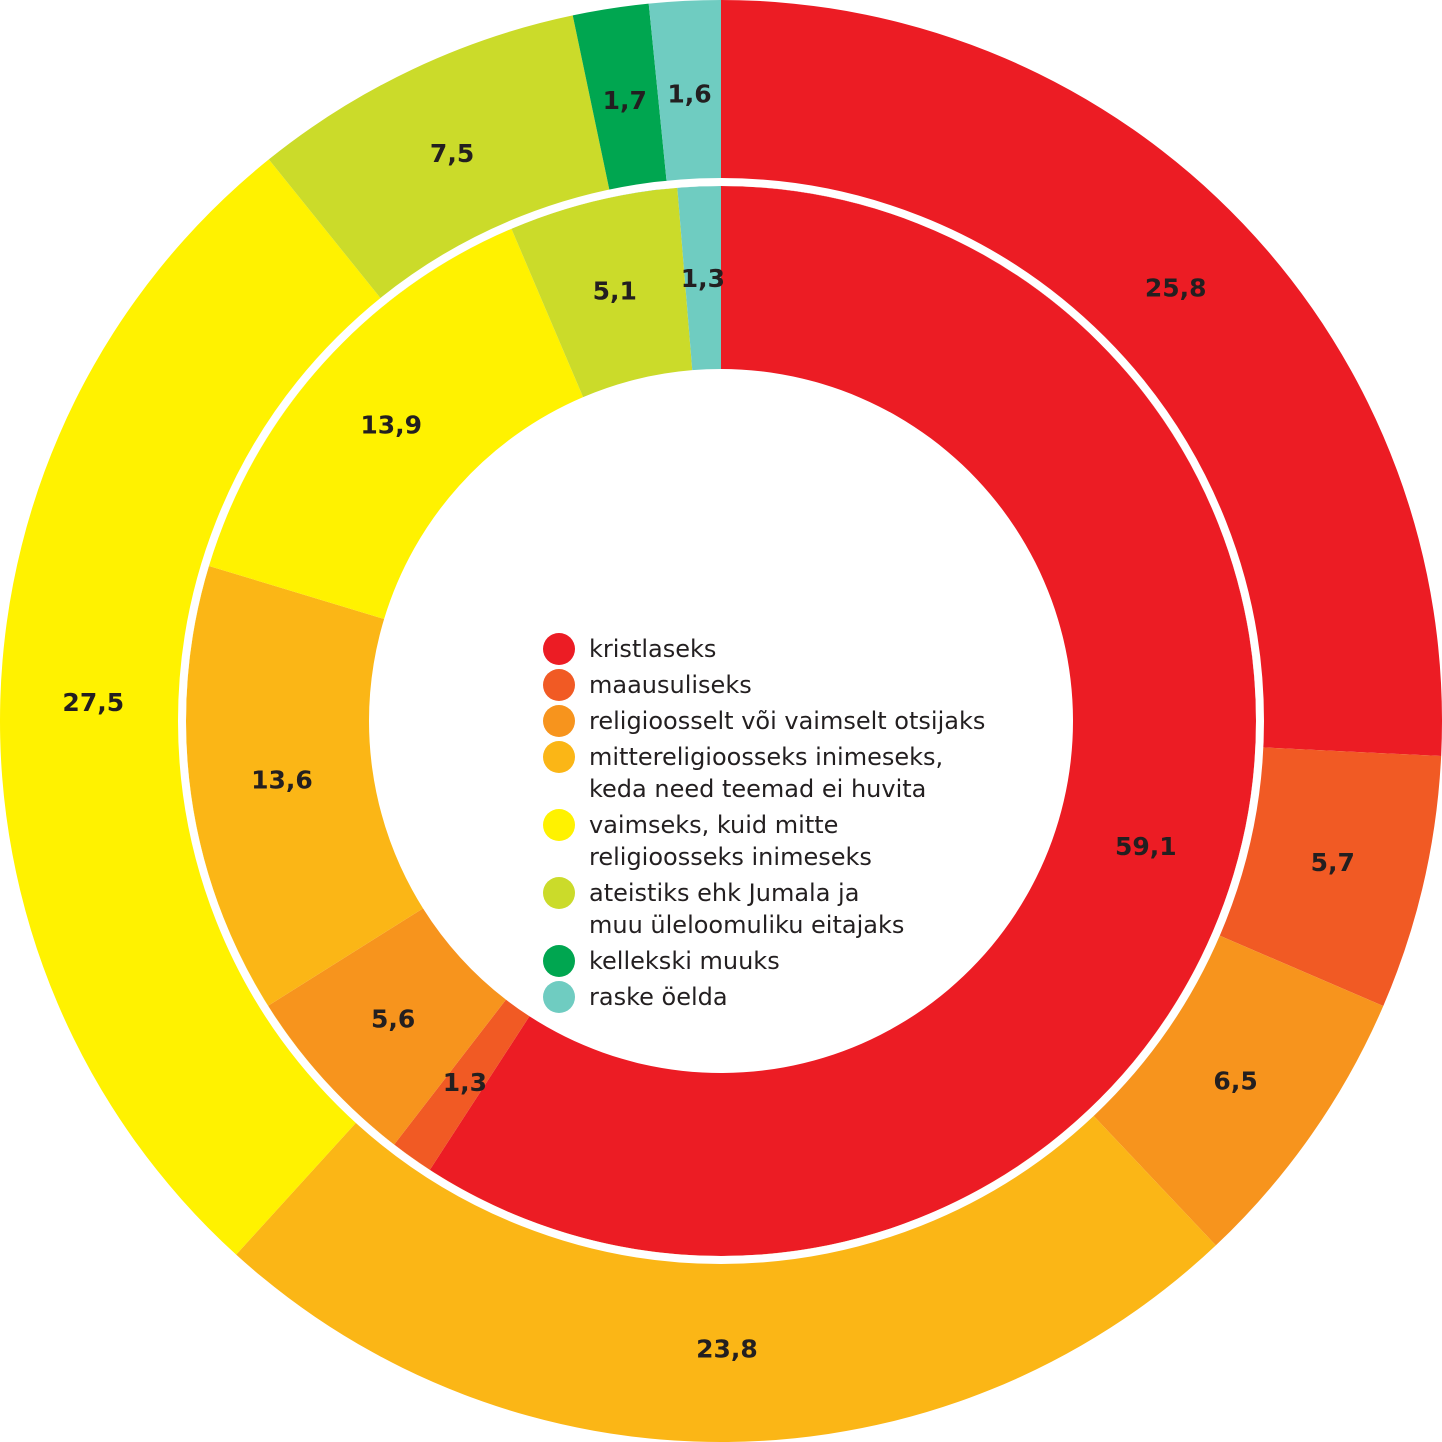  I want to click on inner-label-5: 13,9, so click(391, 425).